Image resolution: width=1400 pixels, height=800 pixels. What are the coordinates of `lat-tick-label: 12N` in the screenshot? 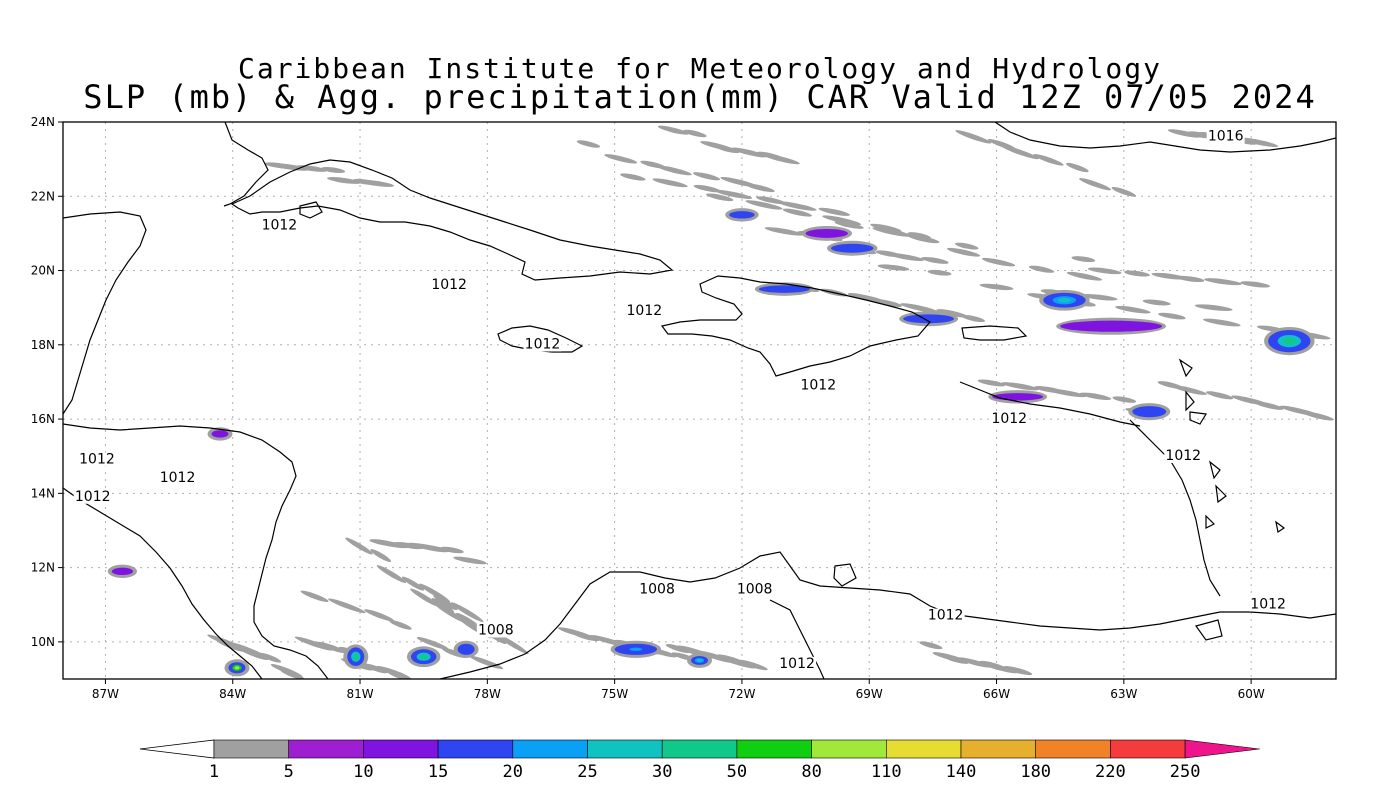 It's located at (43, 568).